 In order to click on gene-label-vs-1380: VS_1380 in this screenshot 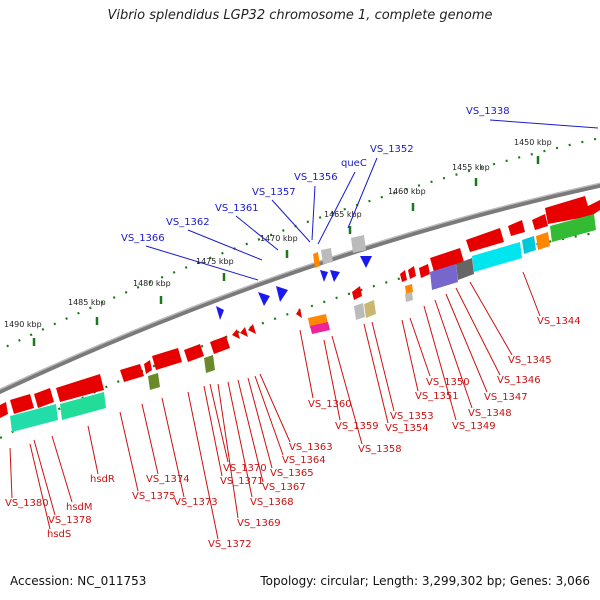, I will do `click(27, 503)`.